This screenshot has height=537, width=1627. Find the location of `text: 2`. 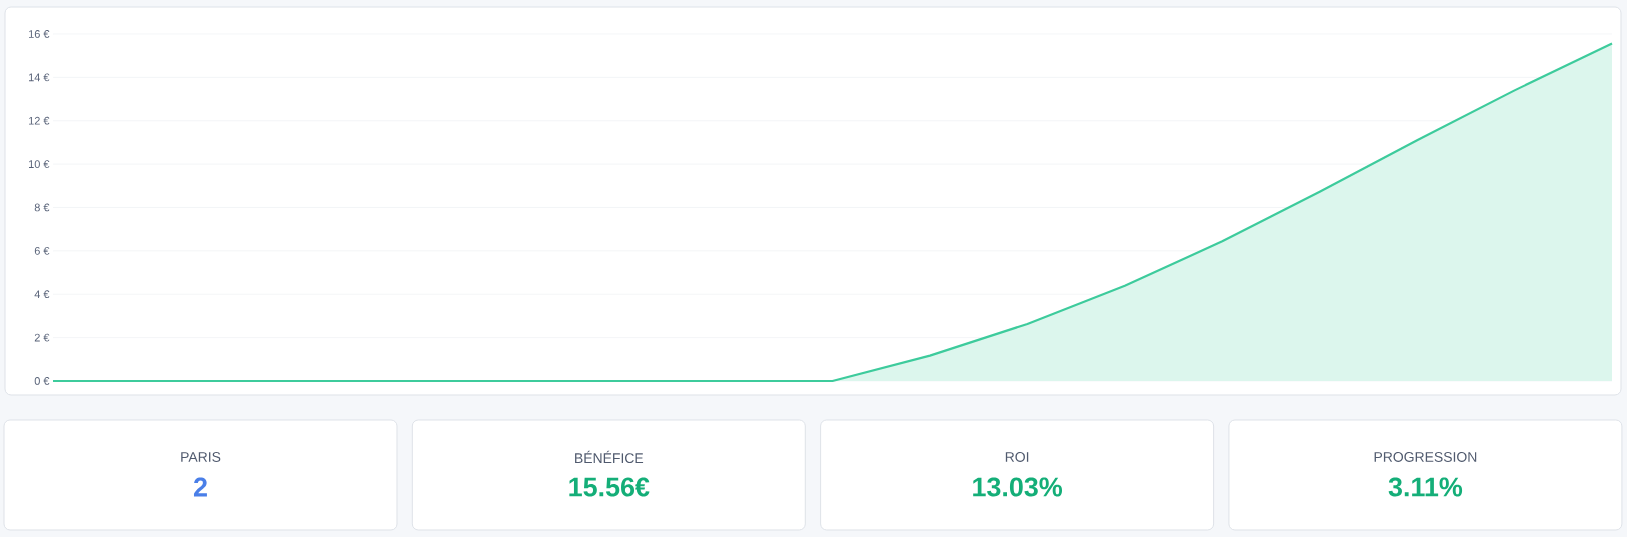

text: 2 is located at coordinates (200, 487).